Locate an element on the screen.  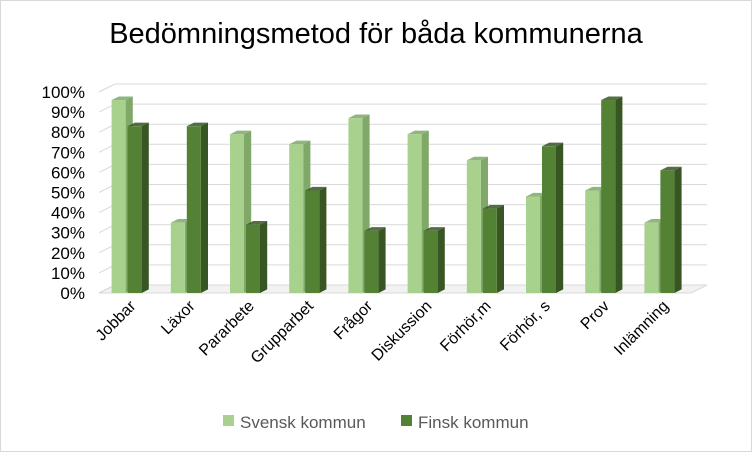
x-tick-label: Läxor is located at coordinates (178, 317).